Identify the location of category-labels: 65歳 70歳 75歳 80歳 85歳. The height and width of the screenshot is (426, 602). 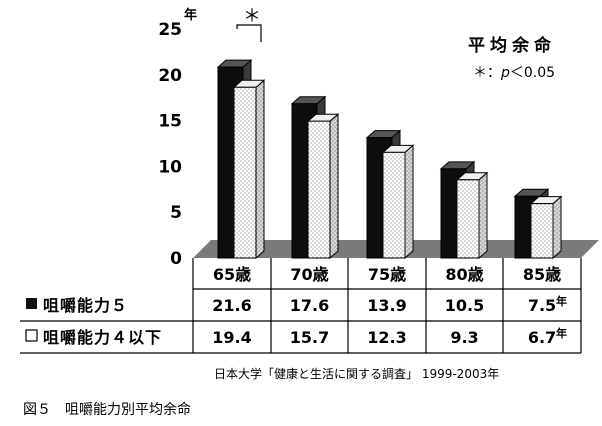
(387, 274).